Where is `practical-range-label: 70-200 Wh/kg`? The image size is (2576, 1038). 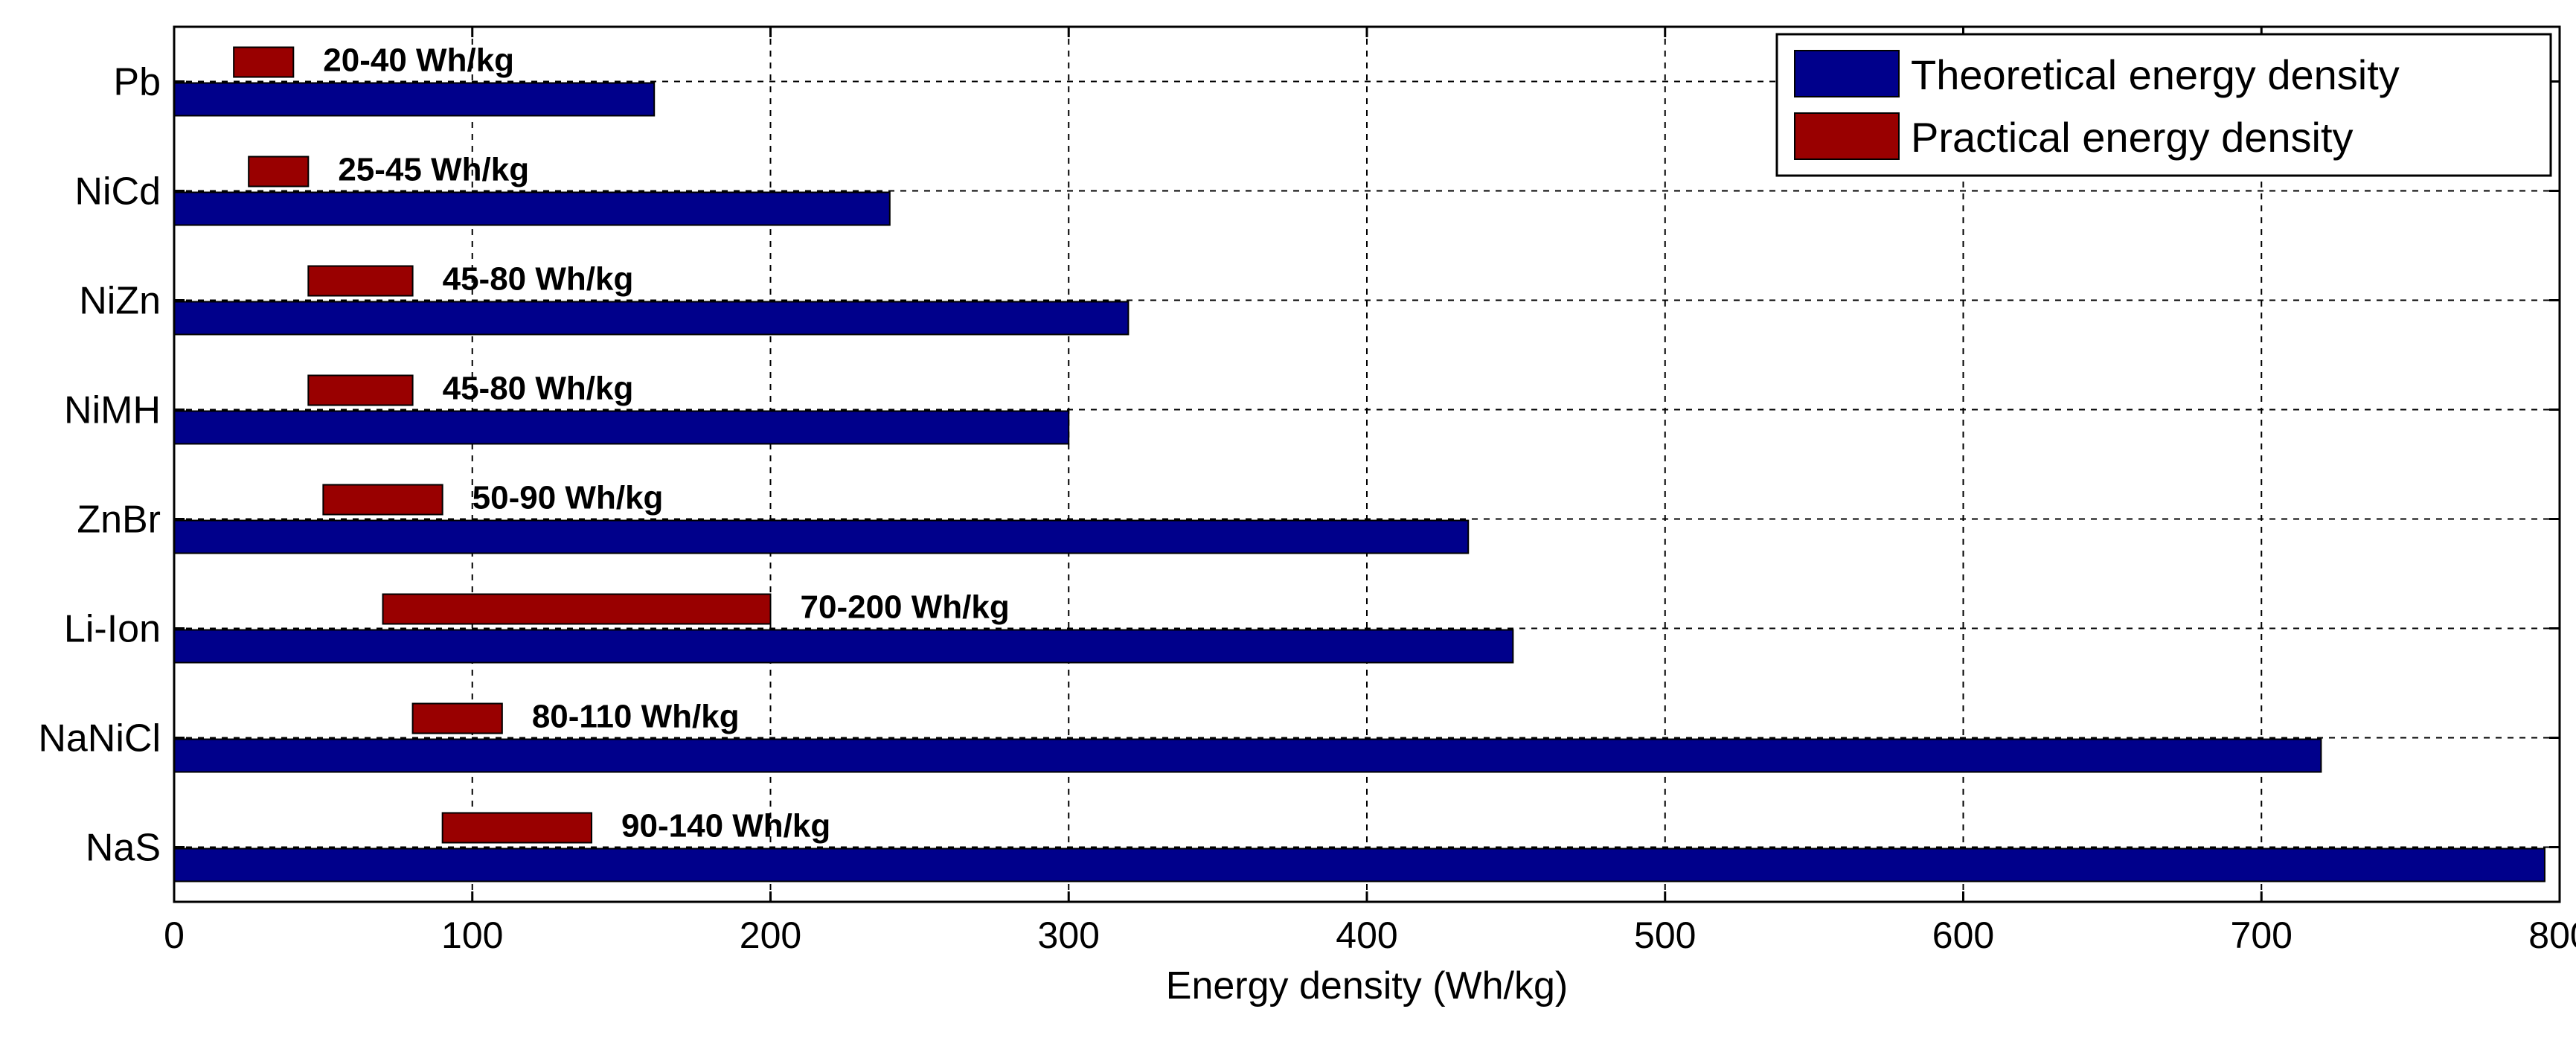 practical-range-label: 70-200 Wh/kg is located at coordinates (905, 607).